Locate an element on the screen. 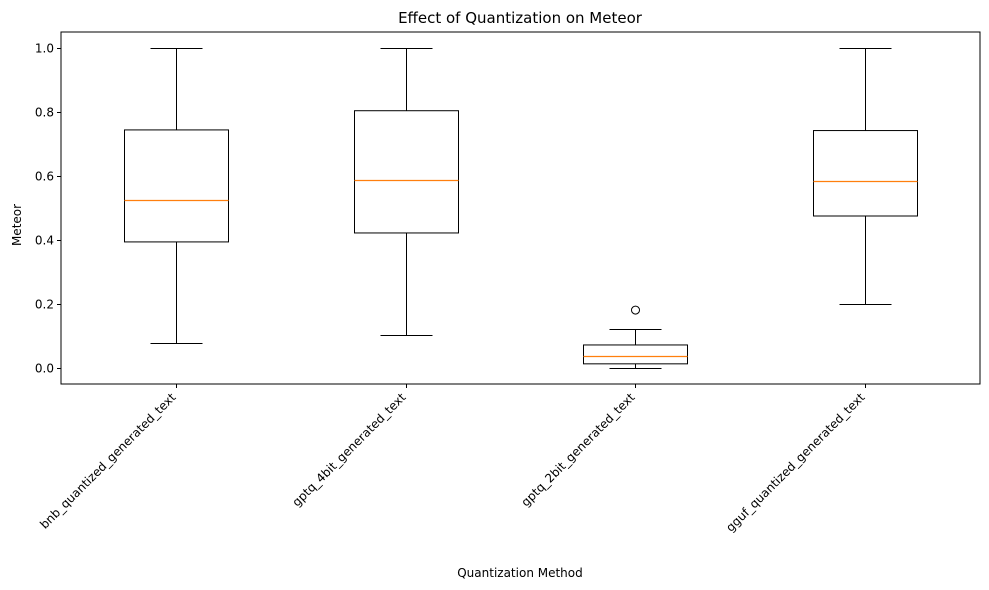  outlier-point is located at coordinates (635, 310).